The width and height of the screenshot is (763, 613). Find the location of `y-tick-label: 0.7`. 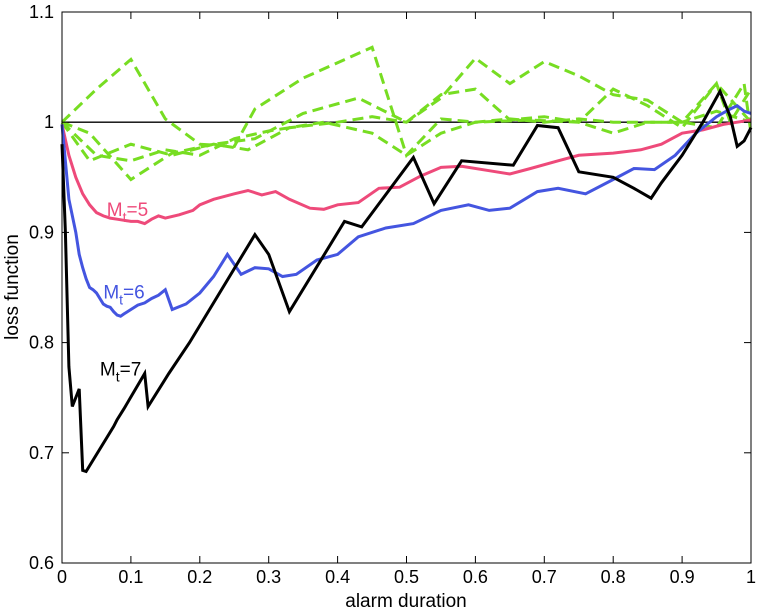

y-tick-label: 0.7 is located at coordinates (41, 453).